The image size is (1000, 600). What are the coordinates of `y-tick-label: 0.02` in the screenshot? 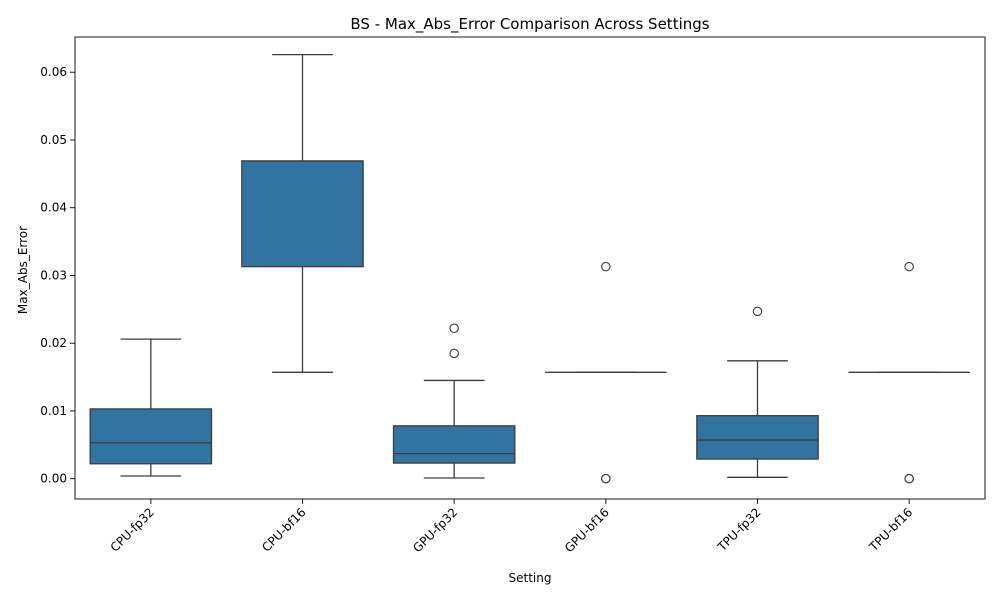 It's located at (53, 343).